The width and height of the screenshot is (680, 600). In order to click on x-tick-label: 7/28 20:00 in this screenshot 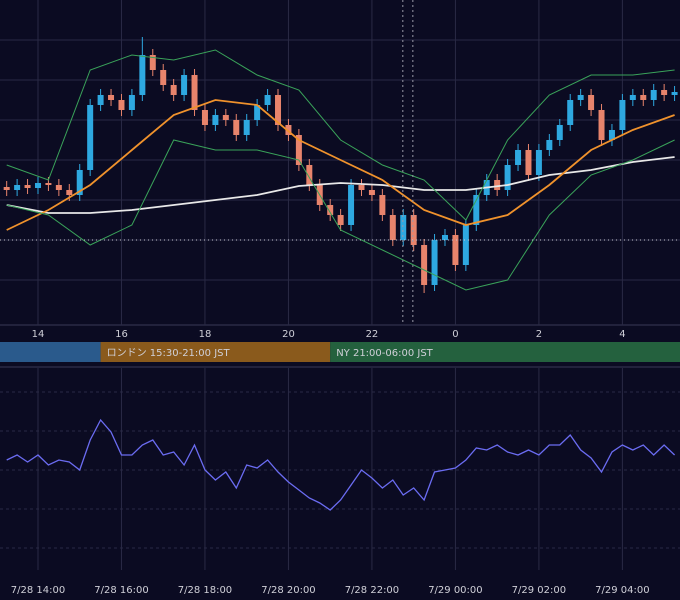, I will do `click(288, 590)`.